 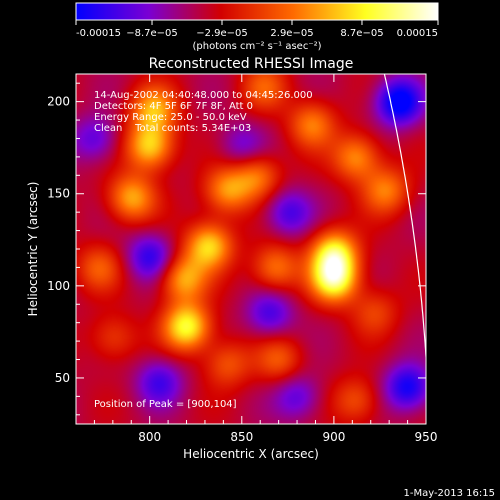 What do you see at coordinates (291, 33) in the screenshot?
I see `colorbar-tick-label: 2.9e−05` at bounding box center [291, 33].